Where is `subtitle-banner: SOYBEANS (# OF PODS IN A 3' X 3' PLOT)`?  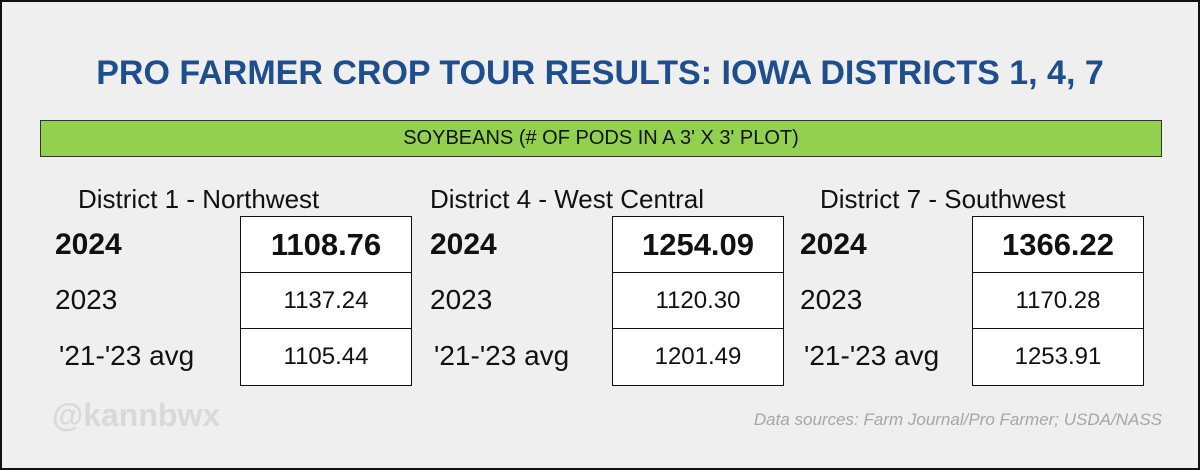
subtitle-banner: SOYBEANS (# OF PODS IN A 3' X 3' PLOT) is located at coordinates (601, 138).